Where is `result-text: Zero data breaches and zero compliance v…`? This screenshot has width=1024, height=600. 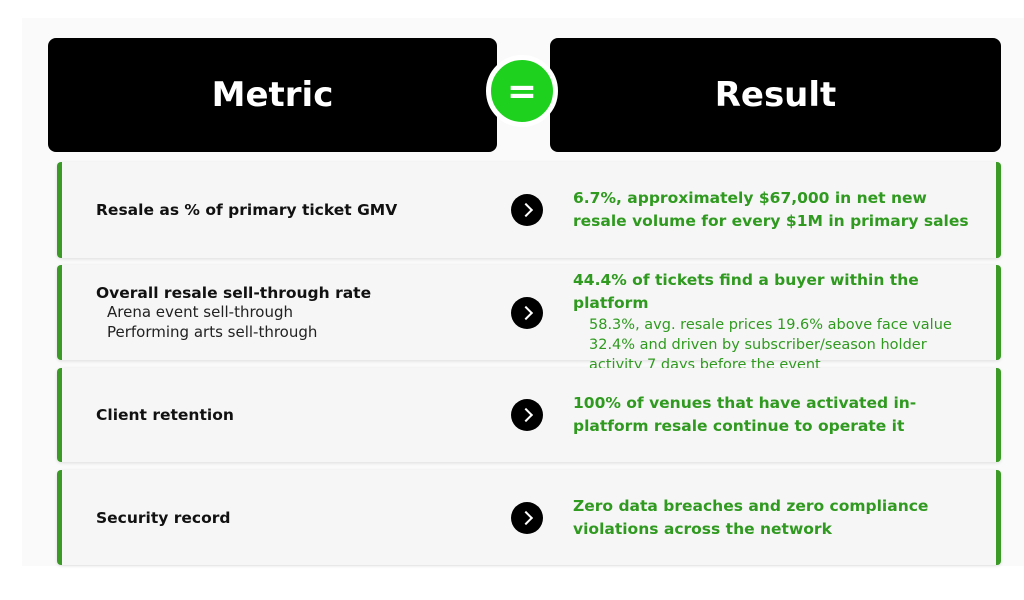 result-text: Zero data breaches and zero compliance v… is located at coordinates (751, 517).